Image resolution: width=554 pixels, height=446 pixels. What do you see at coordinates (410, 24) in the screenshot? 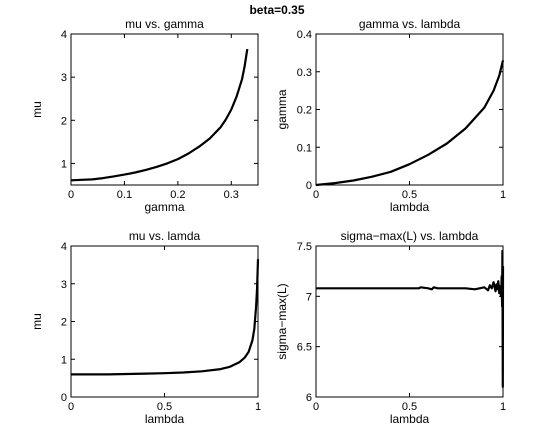
I see `subplot-title: gamma vs. lambda` at bounding box center [410, 24].